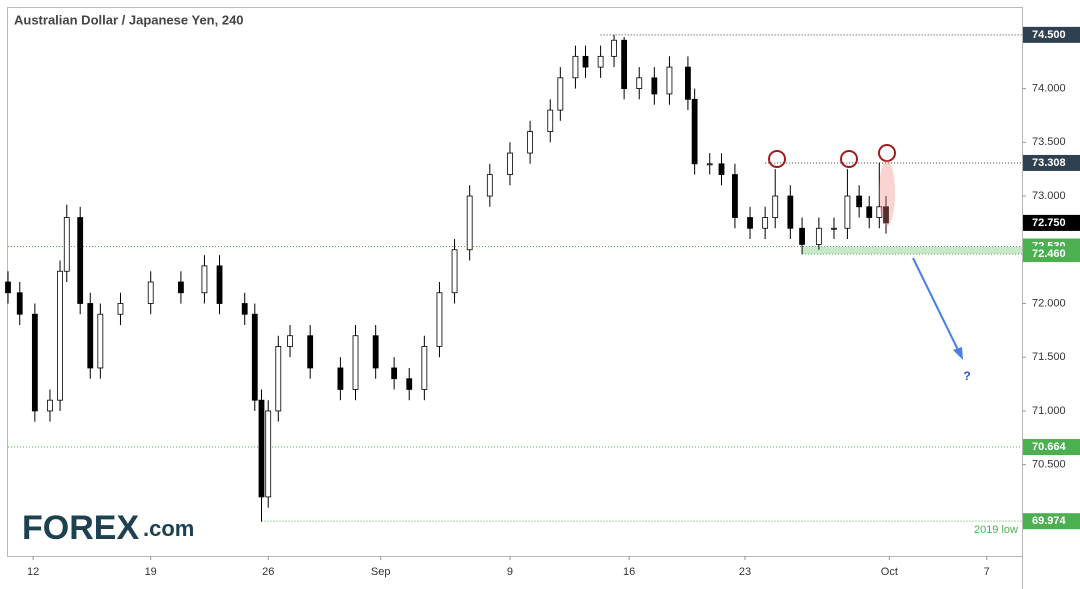 This screenshot has height=589, width=1080. Describe the element at coordinates (1049, 88) in the screenshot. I see `y-tick-label: 74.000` at that location.